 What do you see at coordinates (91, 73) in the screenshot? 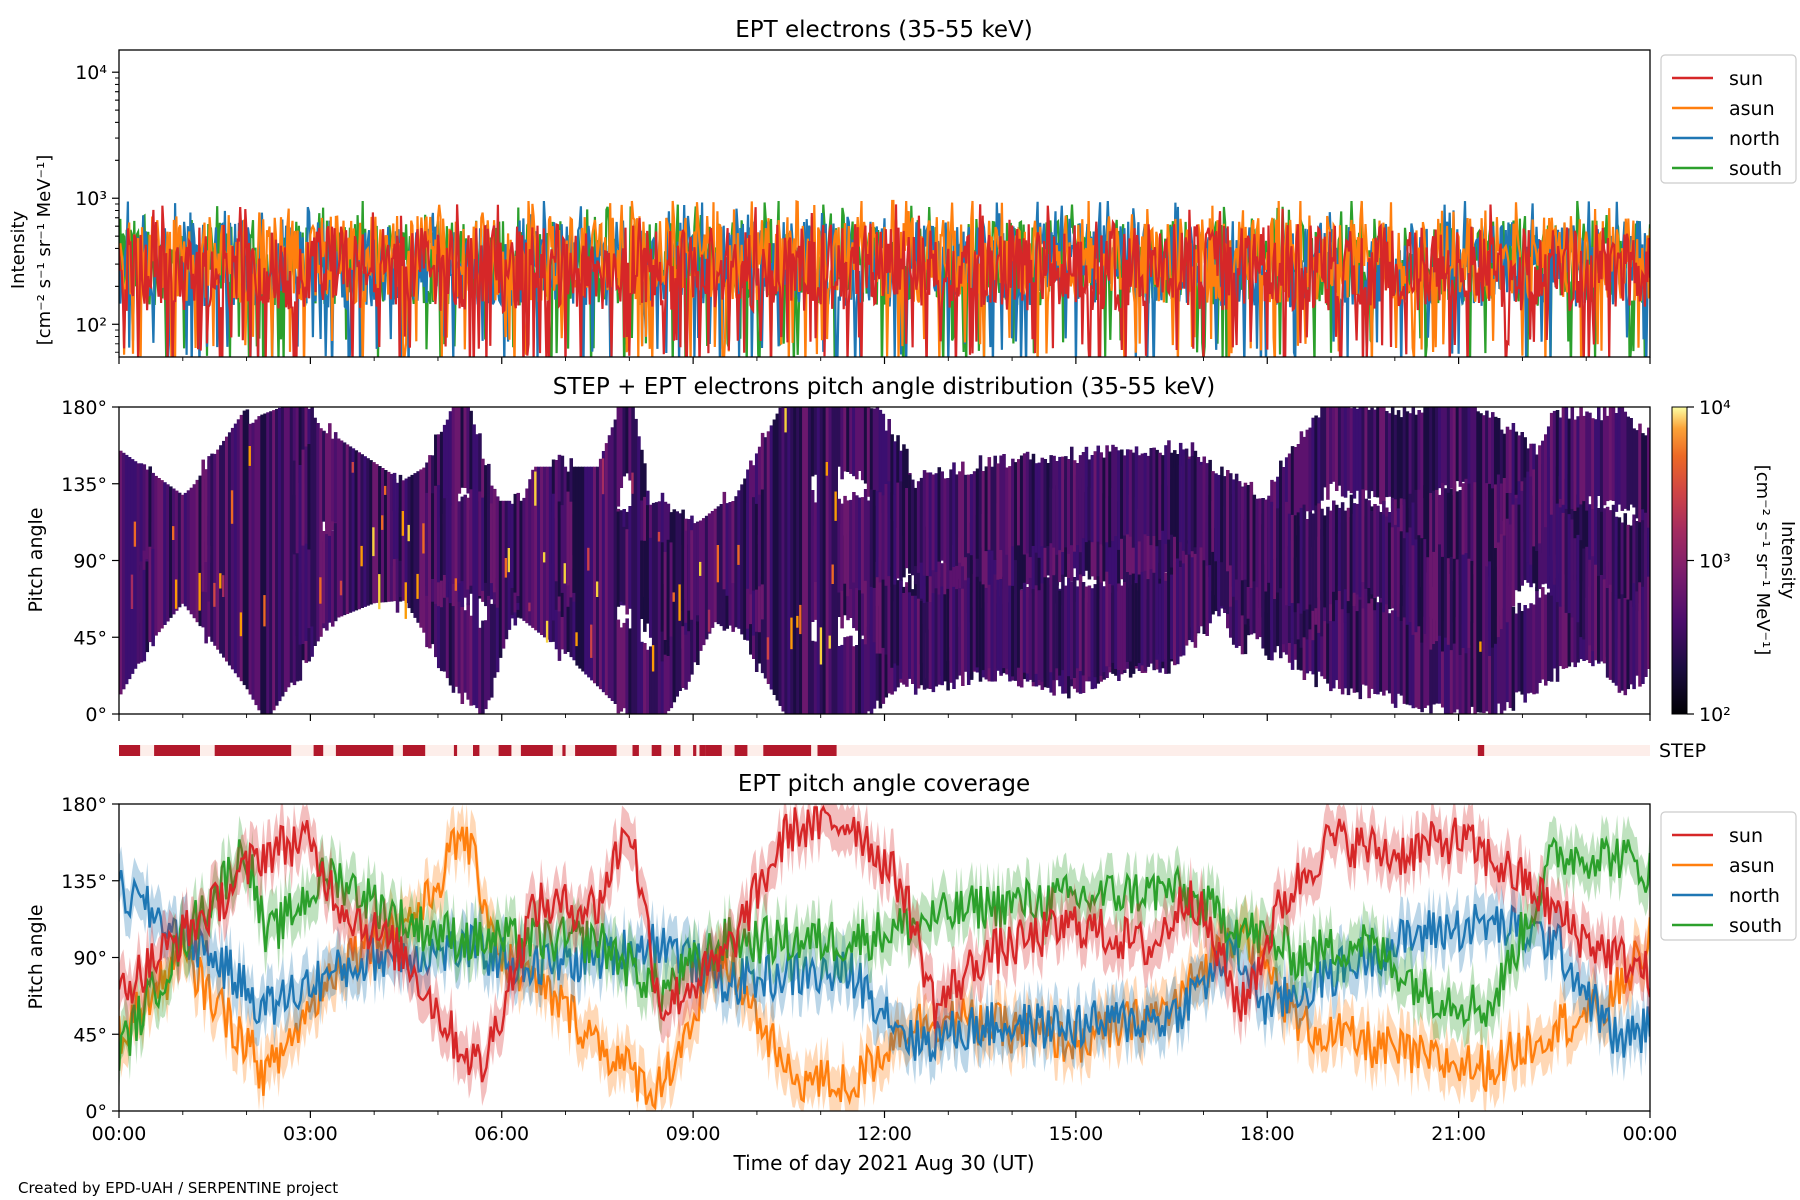
I see `y-tick-label: 10⁴` at bounding box center [91, 73].